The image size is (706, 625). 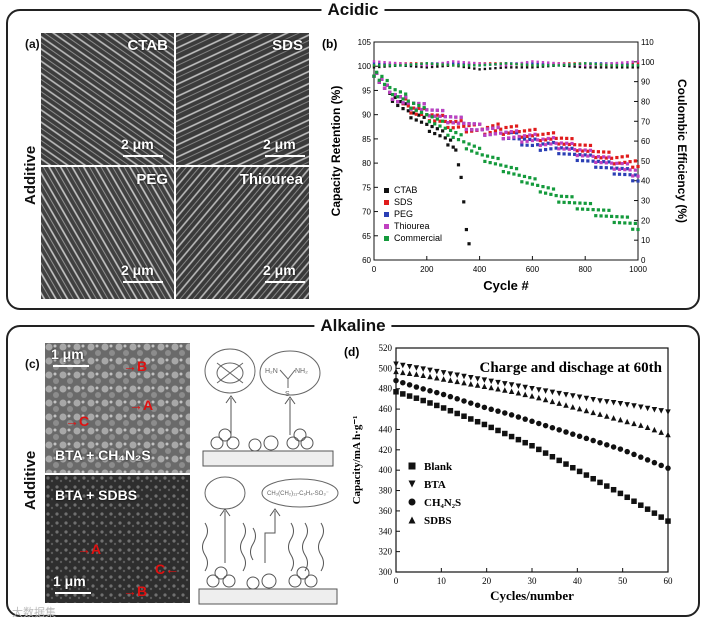 What do you see at coordinates (570, 368) in the screenshot?
I see `chart-title: Charge and dischage at 60th` at bounding box center [570, 368].